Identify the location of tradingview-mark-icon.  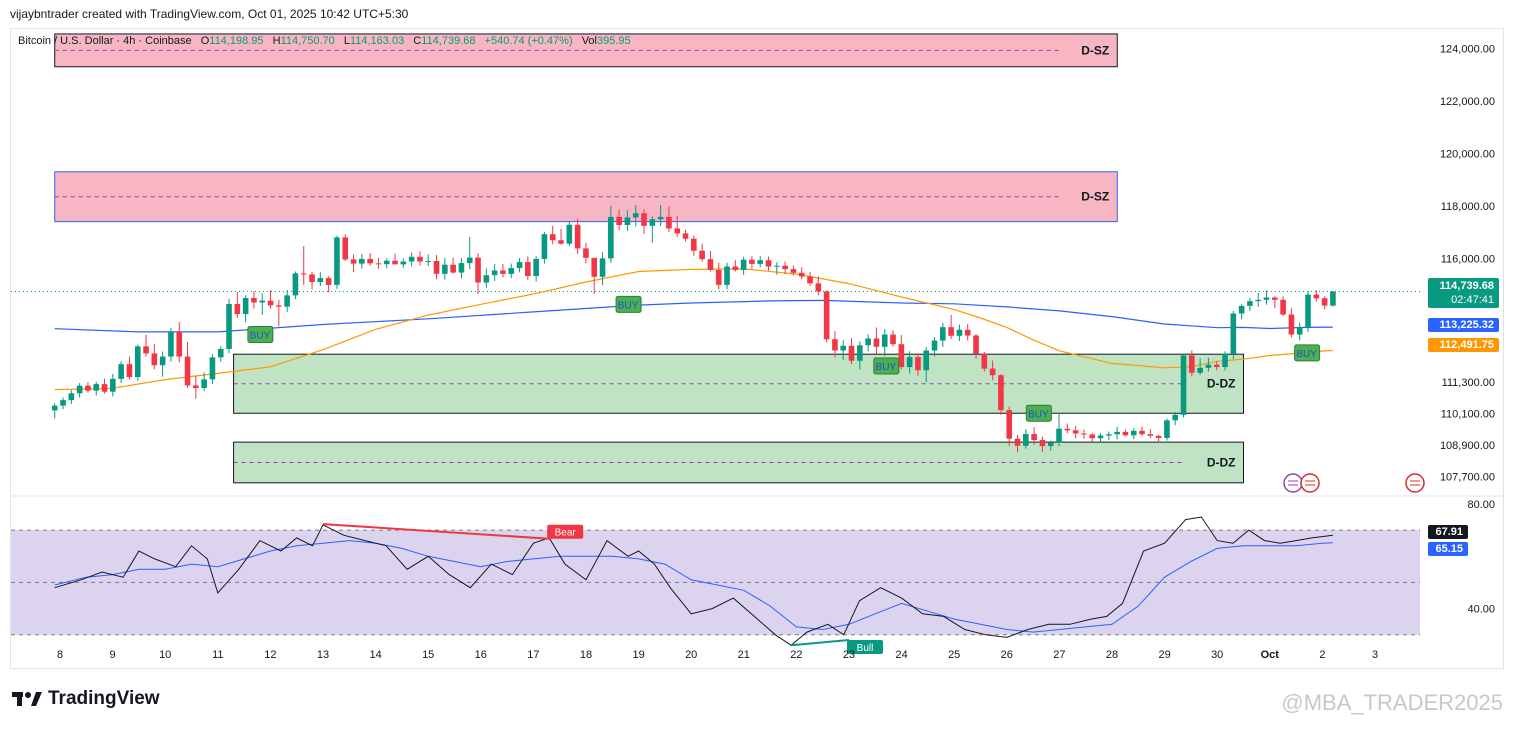
(27, 699).